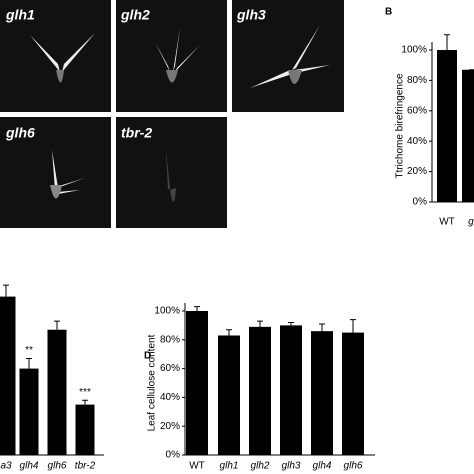  What do you see at coordinates (135, 15) in the screenshot?
I see `photo-label: glh2` at bounding box center [135, 15].